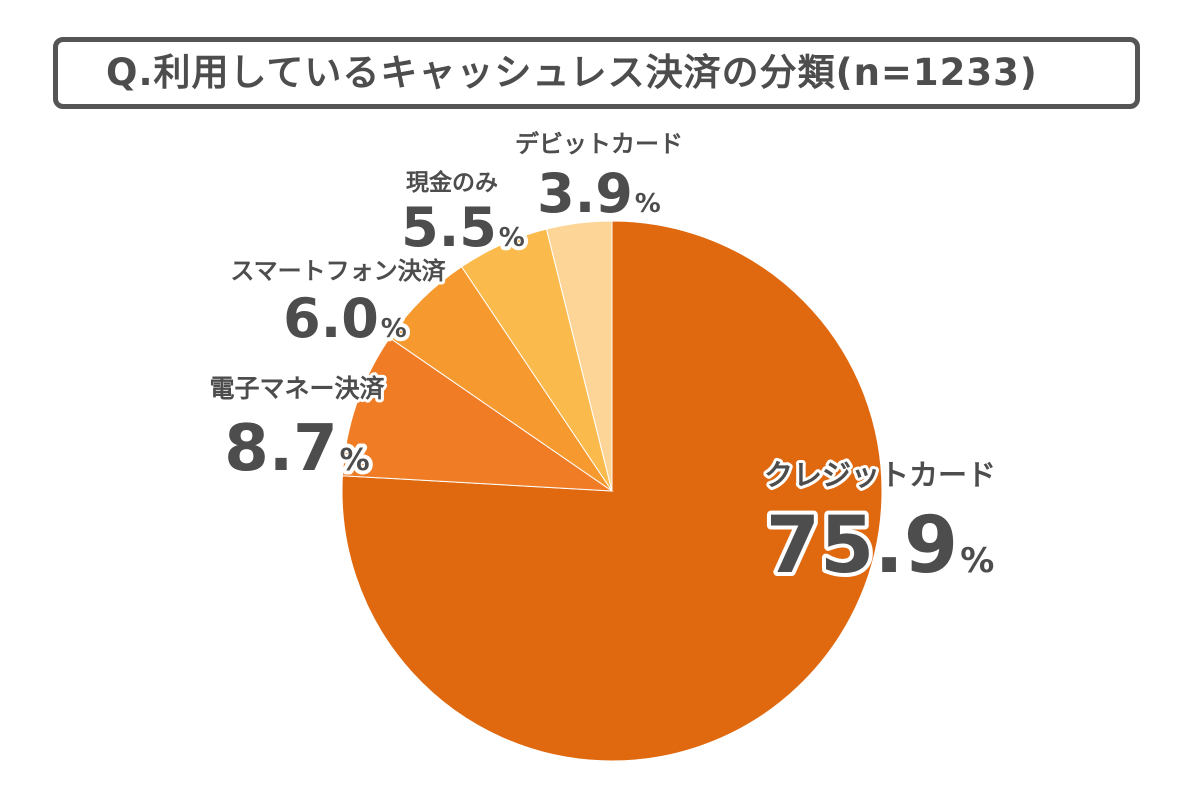  What do you see at coordinates (463, 227) in the screenshot?
I see `slice-value-label: 5.5%` at bounding box center [463, 227].